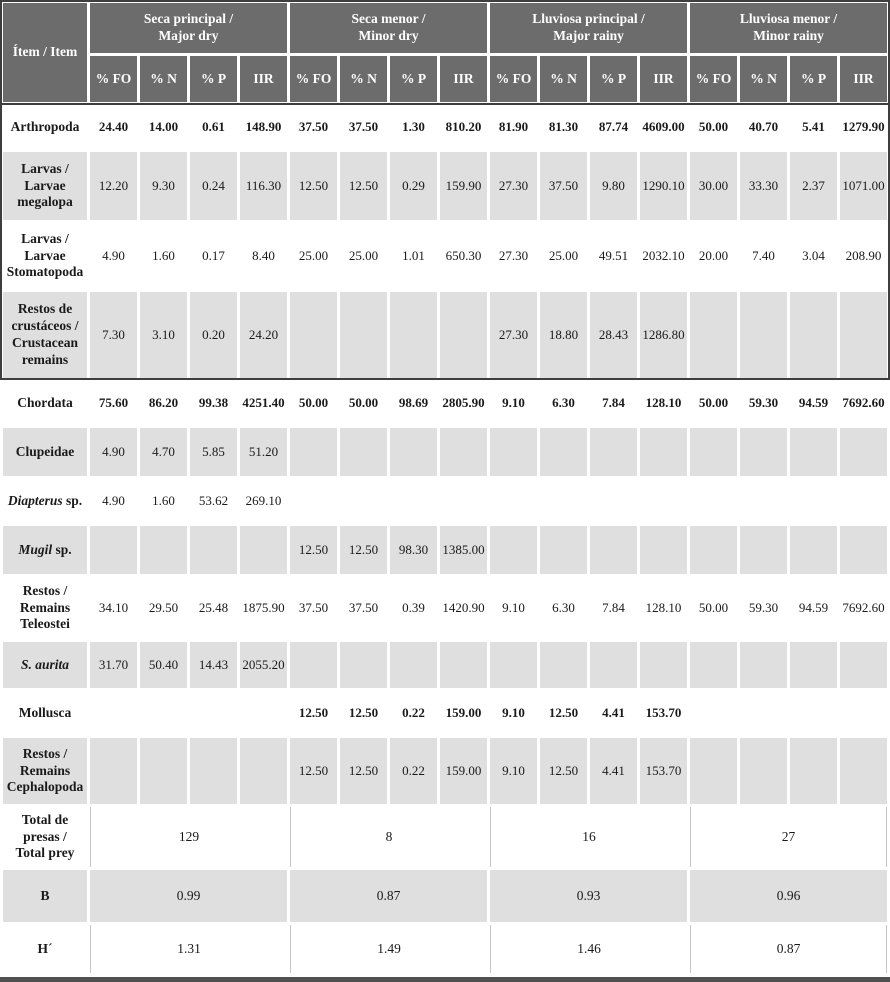  Describe the element at coordinates (113, 500) in the screenshot. I see `value-cell: 4.90` at that location.